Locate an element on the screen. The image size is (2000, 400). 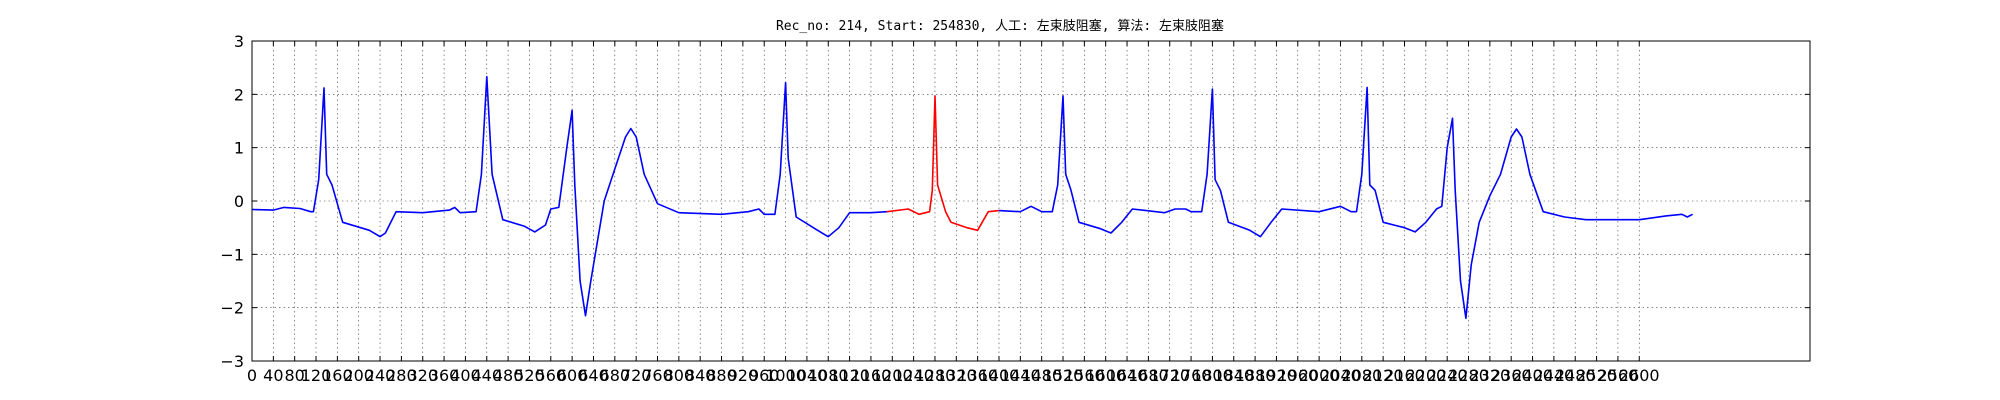
x-tick-label: 80 is located at coordinates (295, 375).